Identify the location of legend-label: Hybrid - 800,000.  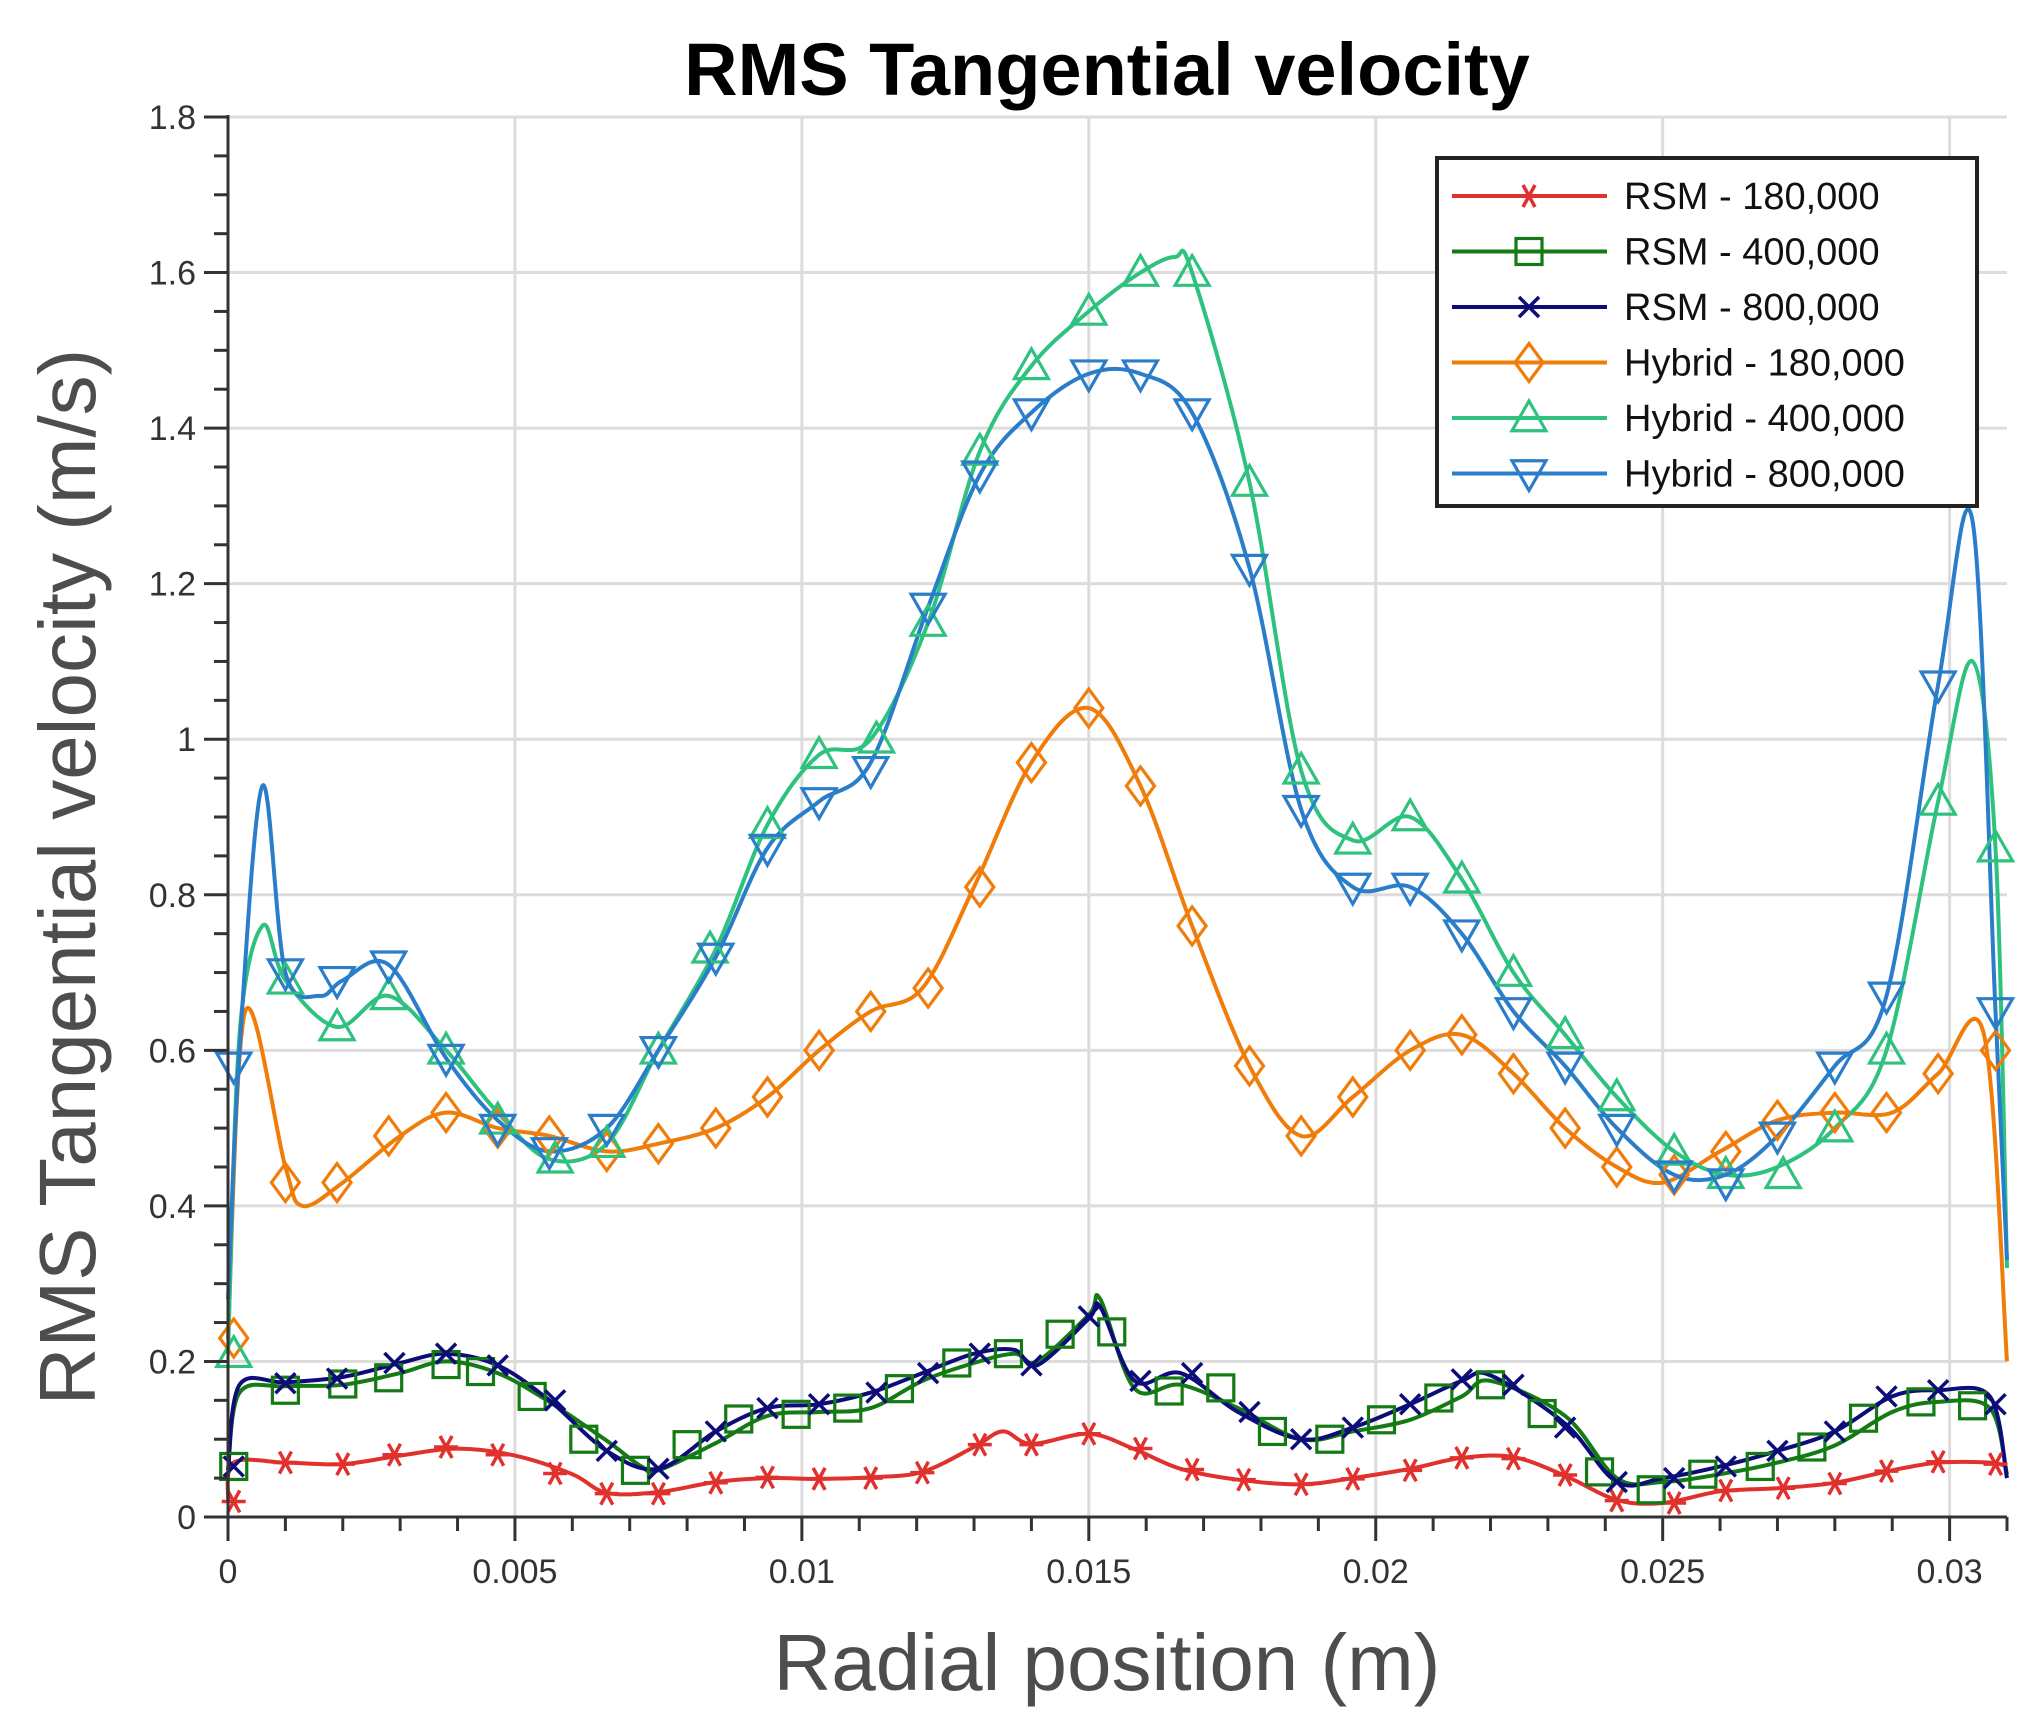
(1764, 475).